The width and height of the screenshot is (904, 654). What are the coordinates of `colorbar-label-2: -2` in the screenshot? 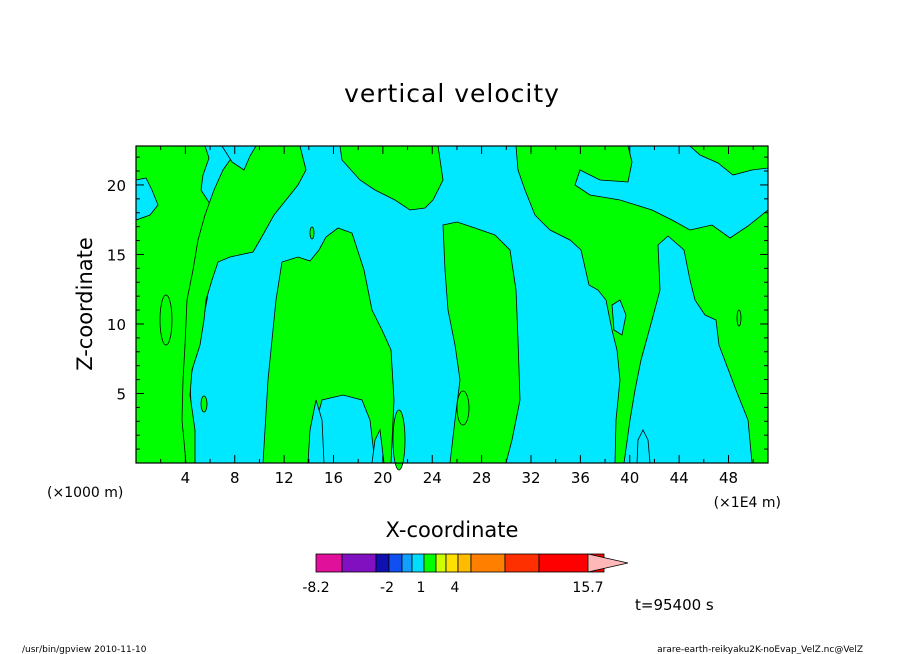 It's located at (387, 588).